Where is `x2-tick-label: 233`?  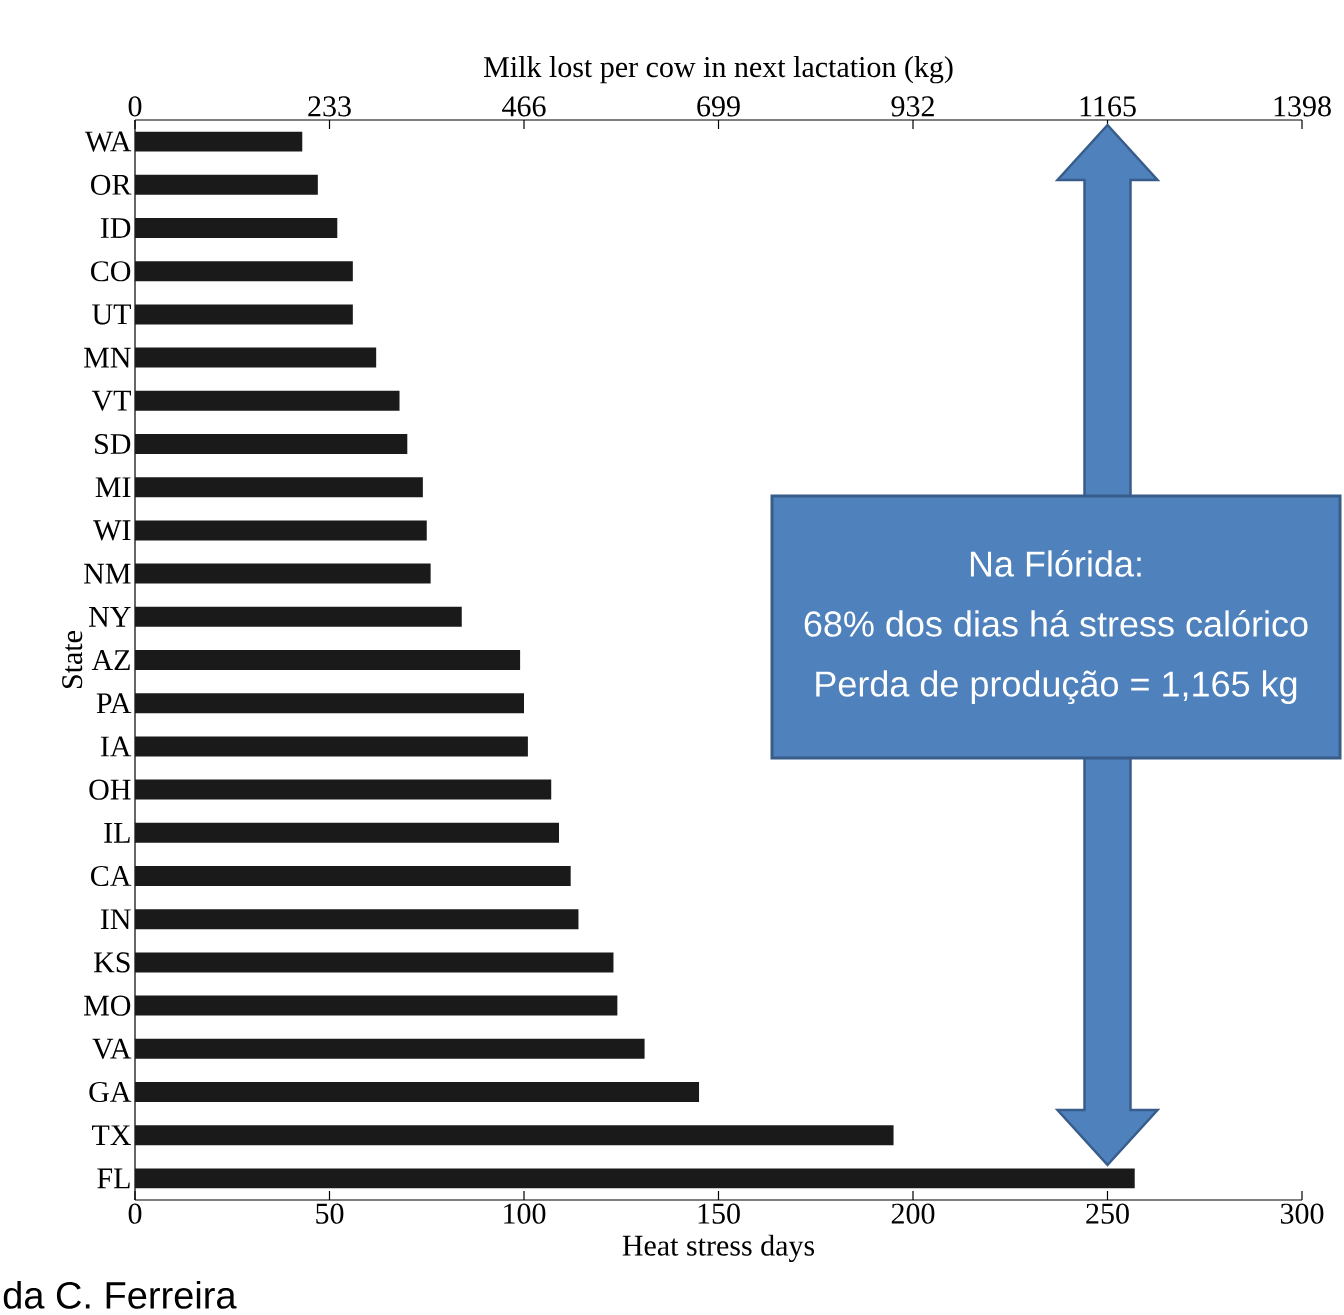 x2-tick-label: 233 is located at coordinates (329, 106).